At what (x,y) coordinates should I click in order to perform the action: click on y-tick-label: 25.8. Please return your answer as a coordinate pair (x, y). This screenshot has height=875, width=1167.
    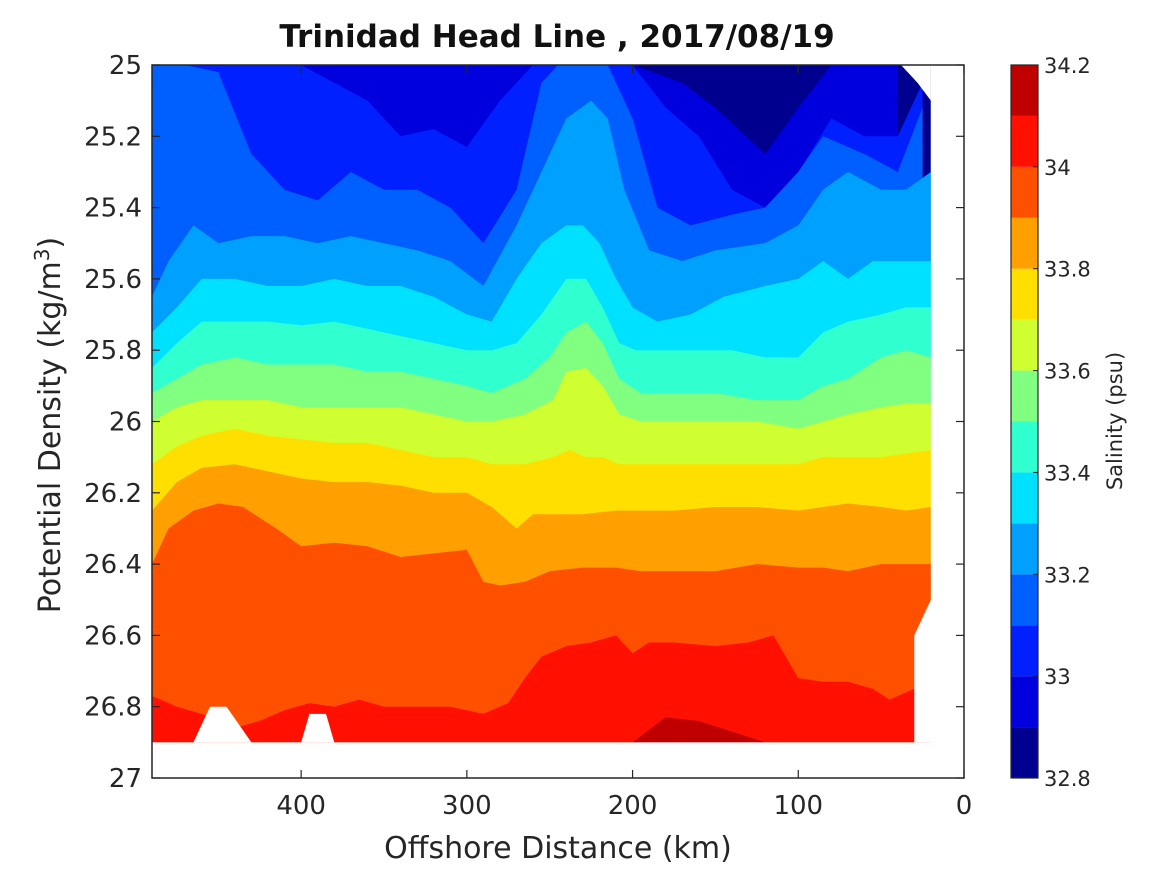
    Looking at the image, I should click on (113, 351).